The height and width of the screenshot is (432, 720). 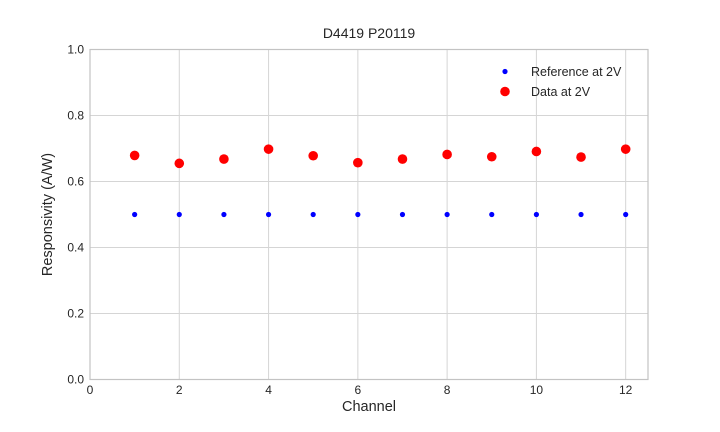 I want to click on x-tick-label: 10, so click(x=537, y=390).